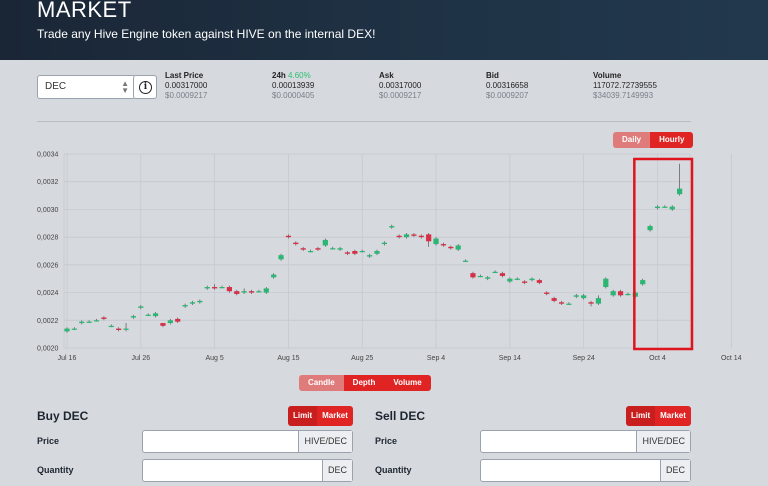 The height and width of the screenshot is (486, 768). What do you see at coordinates (299, 75) in the screenshot?
I see `stat-change: 4.60%` at bounding box center [299, 75].